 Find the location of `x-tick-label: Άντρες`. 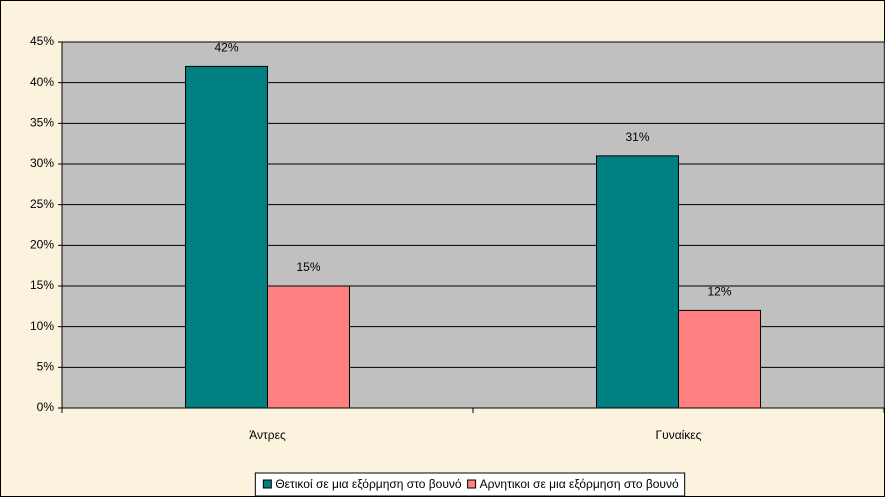

x-tick-label: Άντρες is located at coordinates (267, 435).